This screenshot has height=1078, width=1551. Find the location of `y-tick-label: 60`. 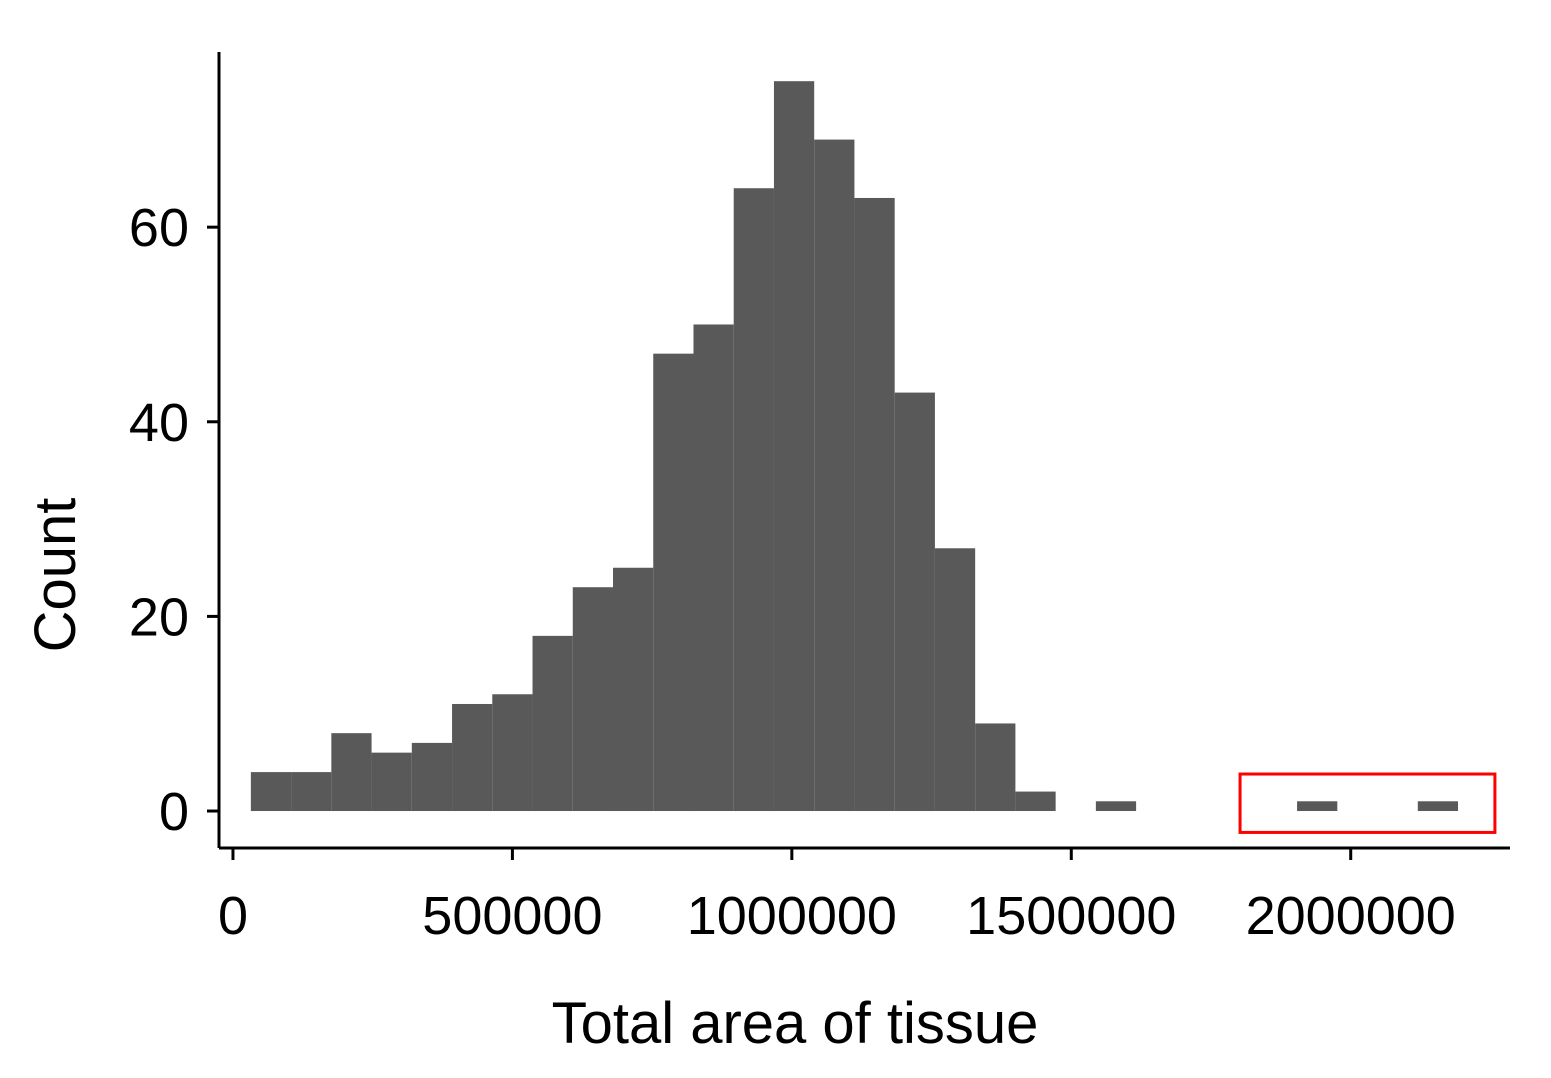

y-tick-label: 60 is located at coordinates (159, 228).